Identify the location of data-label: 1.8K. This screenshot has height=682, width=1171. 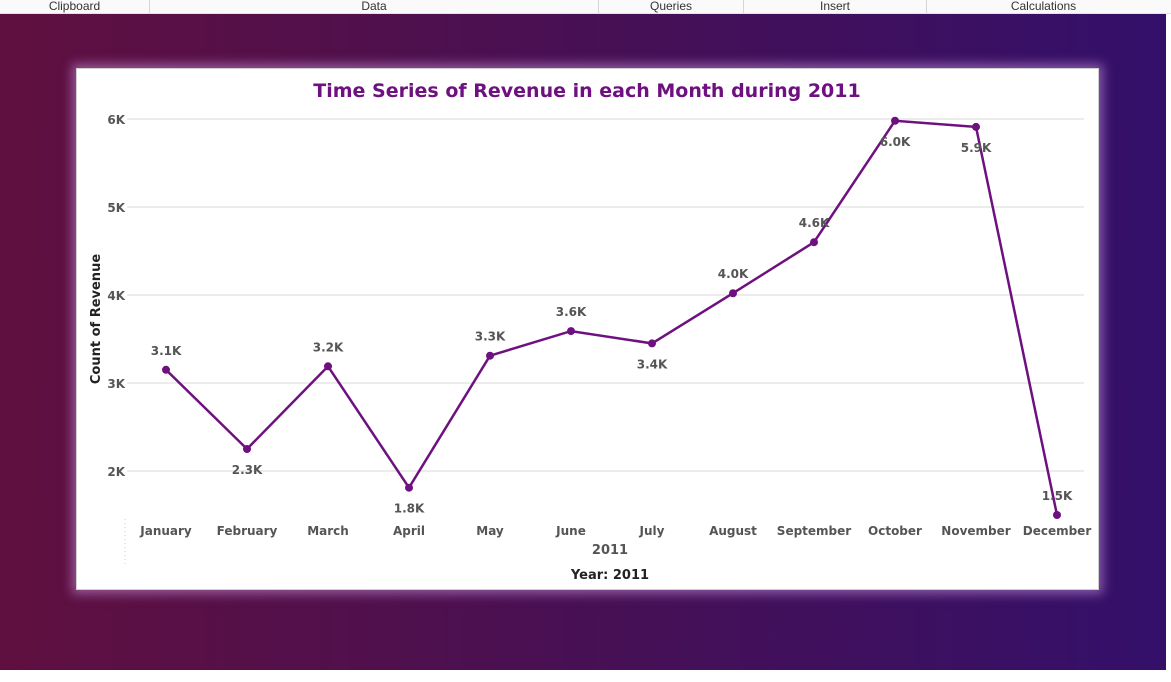
(409, 509).